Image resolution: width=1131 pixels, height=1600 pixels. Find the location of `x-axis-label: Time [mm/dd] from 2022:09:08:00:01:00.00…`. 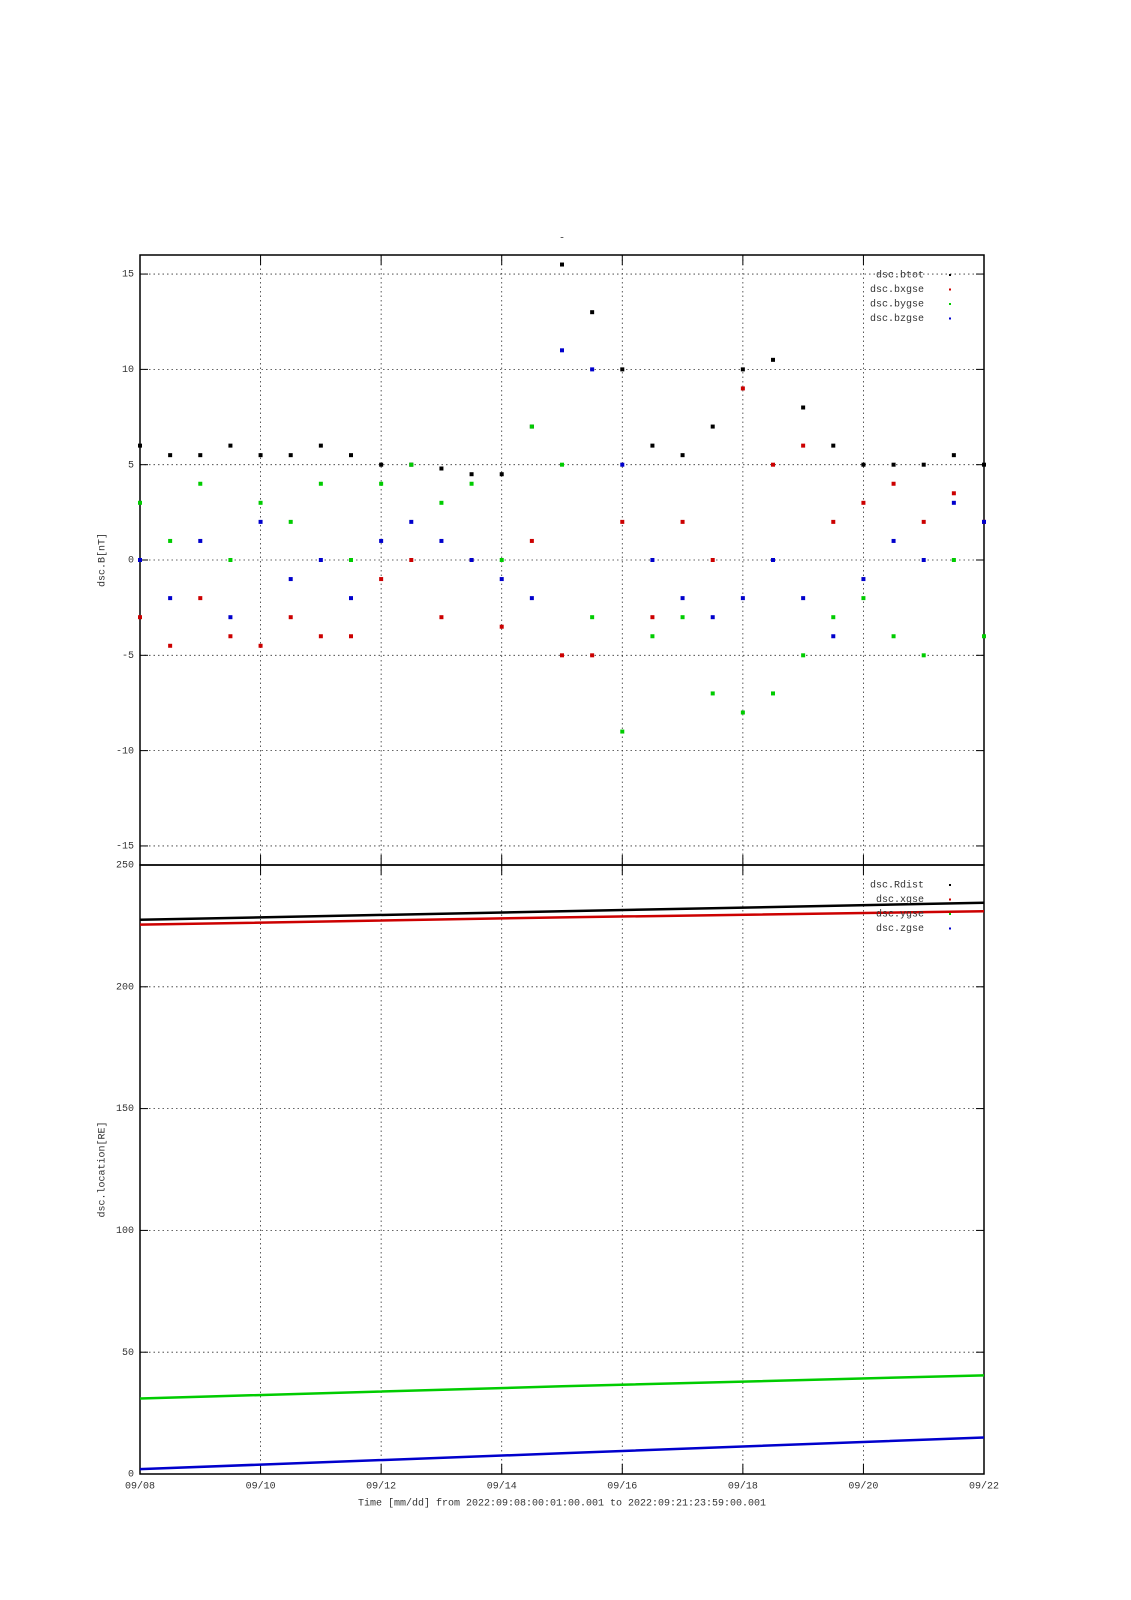

x-axis-label: Time [mm/dd] from 2022:09:08:00:01:00.00… is located at coordinates (562, 1504).